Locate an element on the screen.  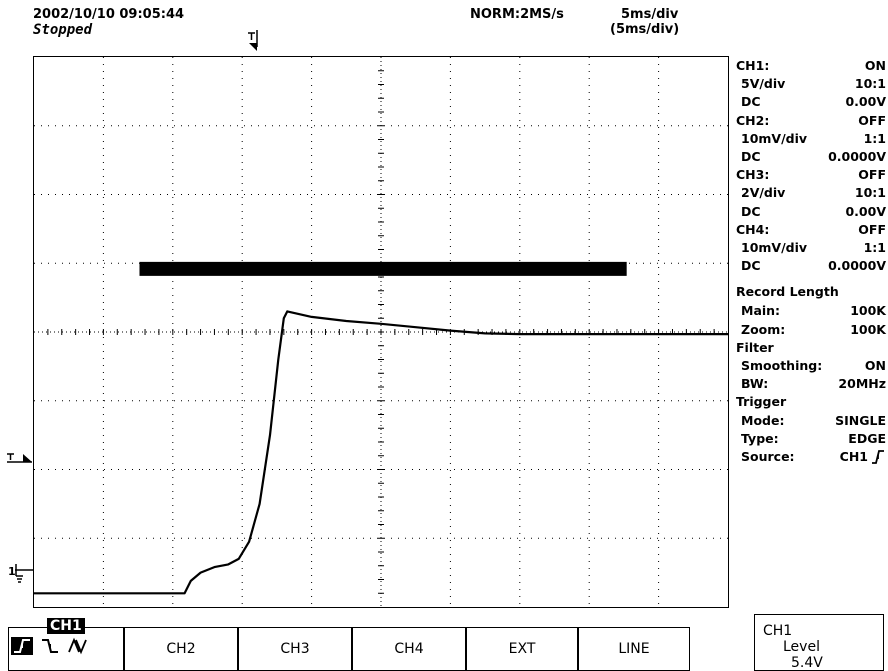
softkey-ext: EXT is located at coordinates (522, 649).